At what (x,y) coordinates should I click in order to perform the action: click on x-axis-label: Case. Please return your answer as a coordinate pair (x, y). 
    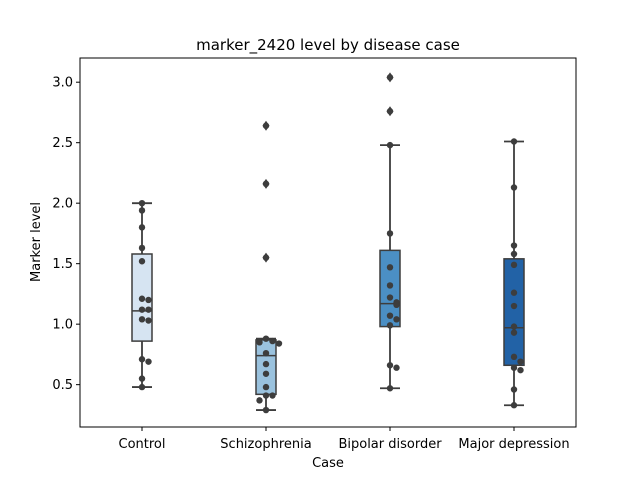
    Looking at the image, I should click on (328, 463).